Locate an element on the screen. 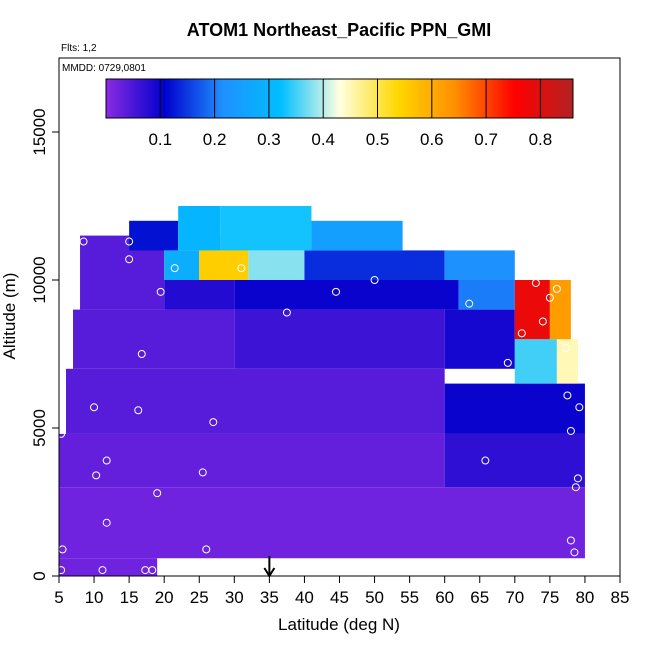 Image resolution: width=650 pixels, height=650 pixels. latitude-marker-arrow is located at coordinates (269, 567).